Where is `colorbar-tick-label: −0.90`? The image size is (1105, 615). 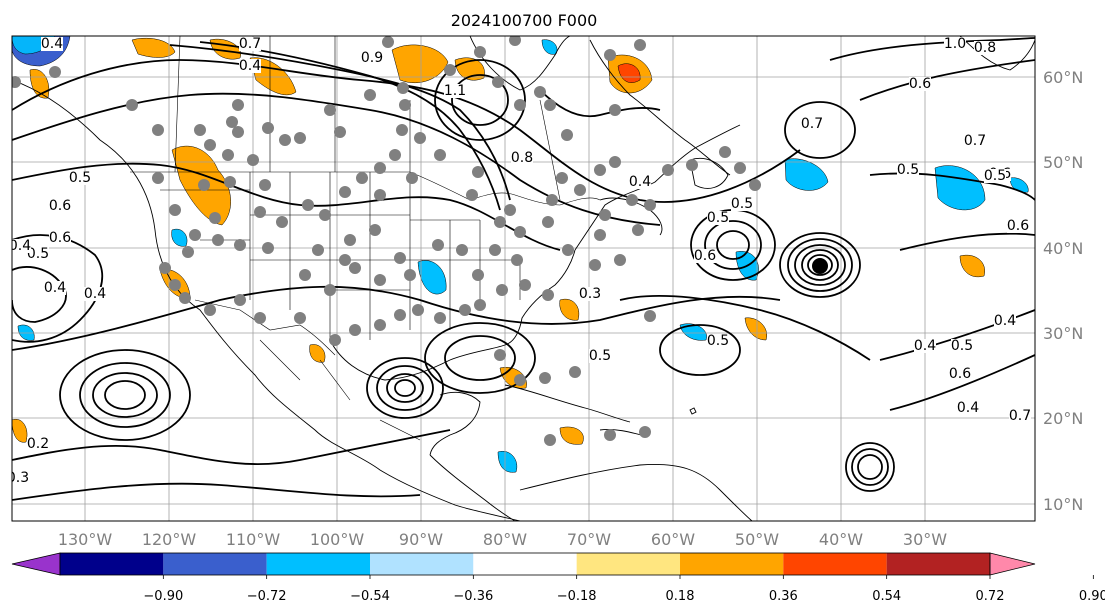 colorbar-tick-label: −0.90 is located at coordinates (163, 596).